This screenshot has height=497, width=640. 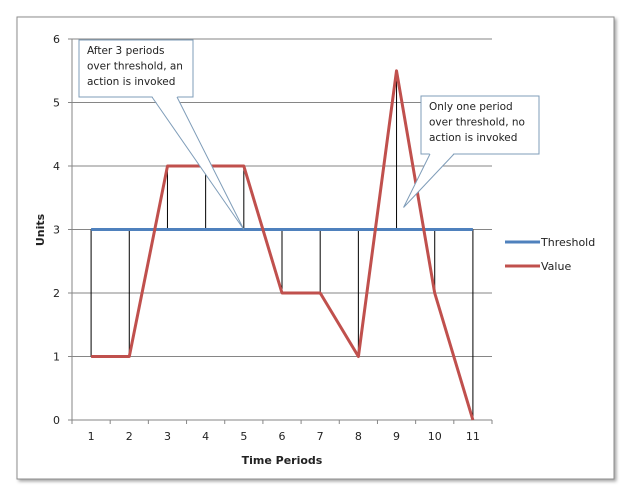 I want to click on x-tick-label: 4, so click(x=205, y=436).